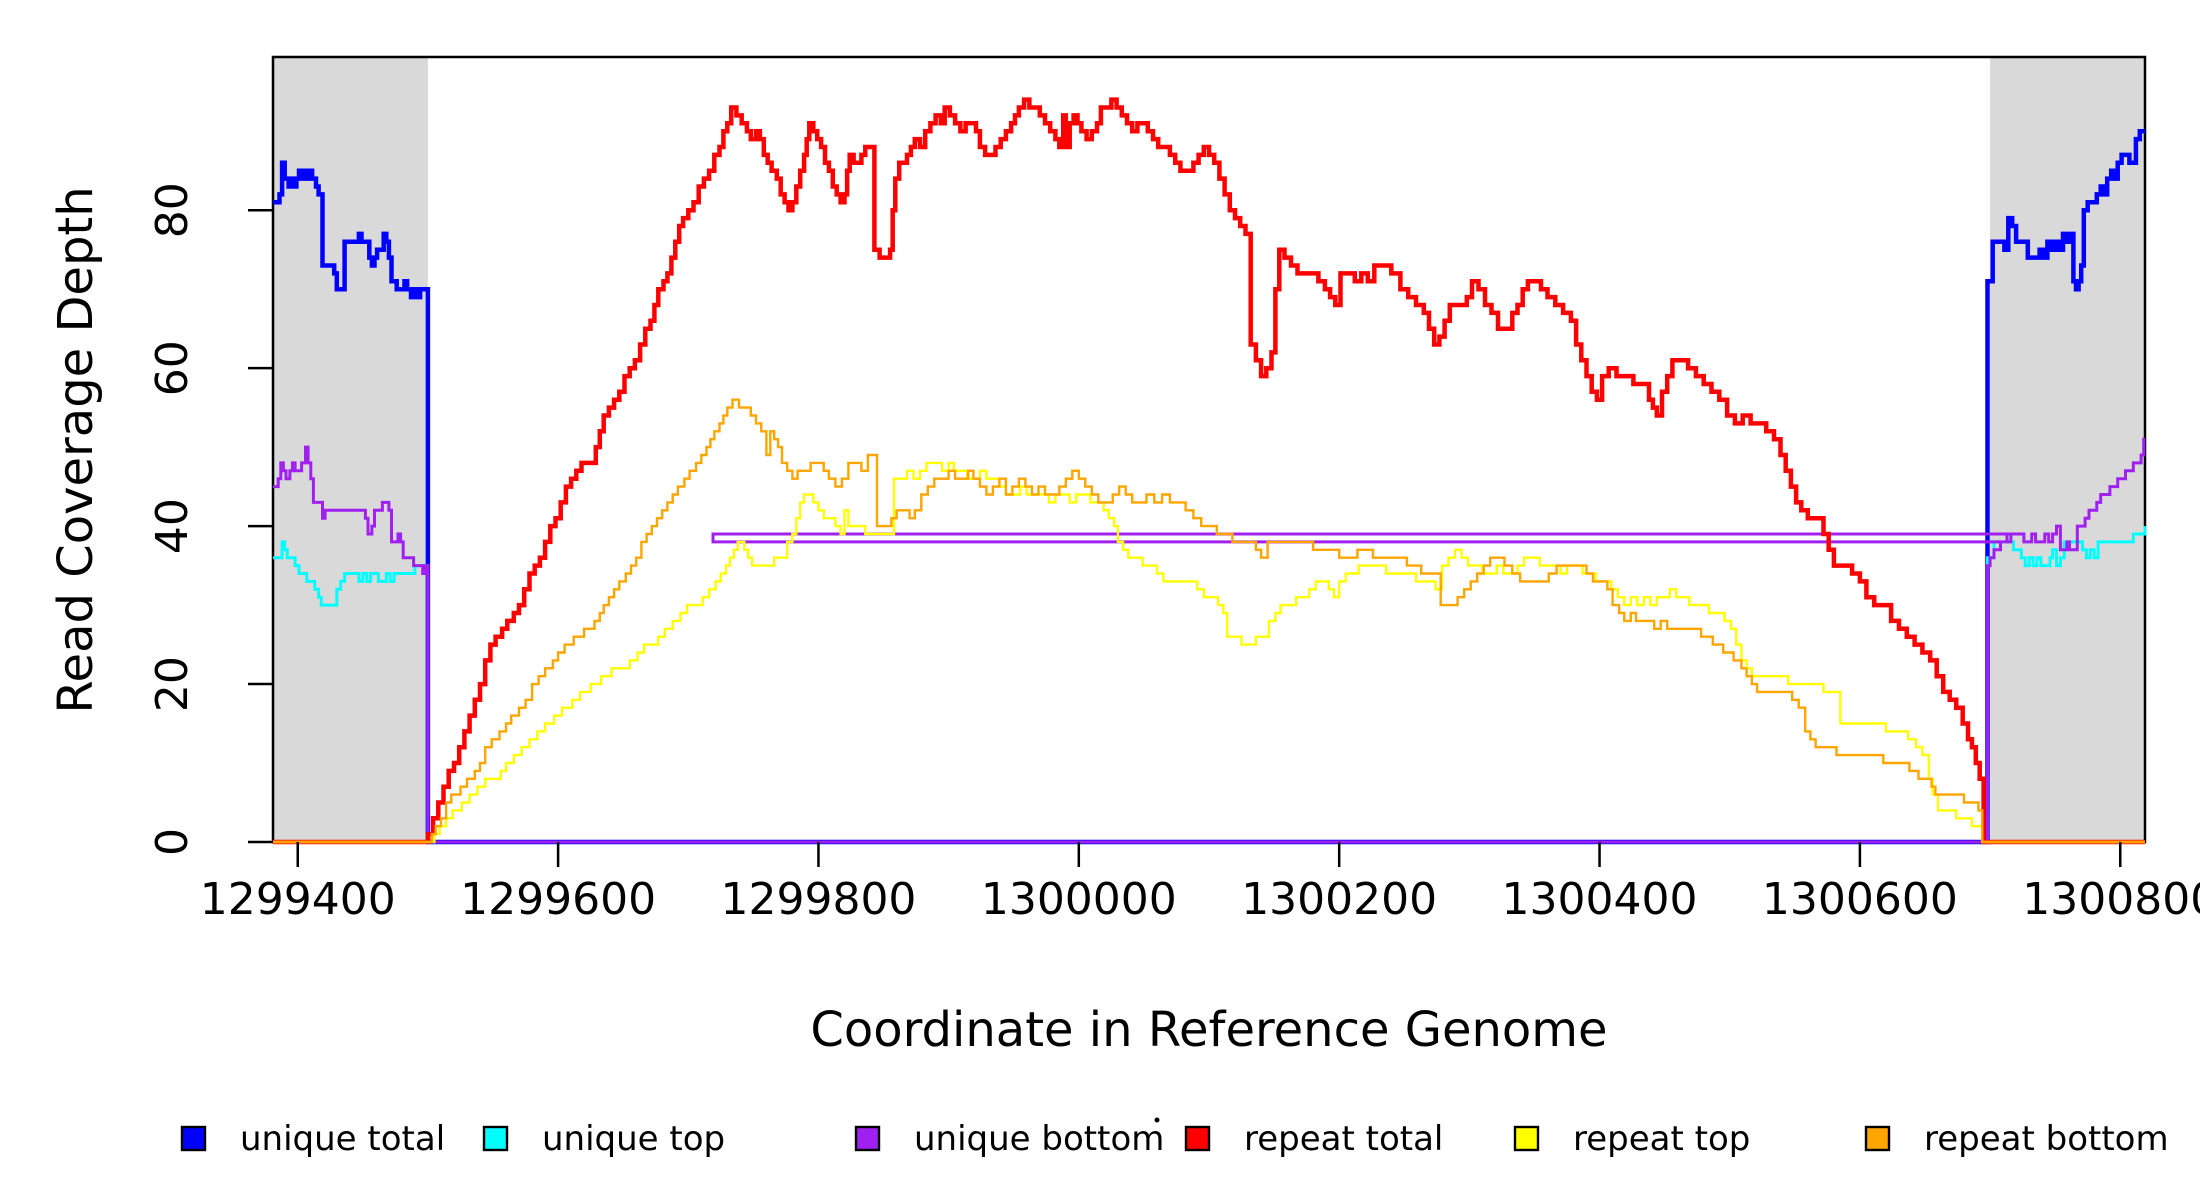 This screenshot has width=2200, height=1200. Describe the element at coordinates (2111, 899) in the screenshot. I see `x-tick-label: 1300800` at that location.